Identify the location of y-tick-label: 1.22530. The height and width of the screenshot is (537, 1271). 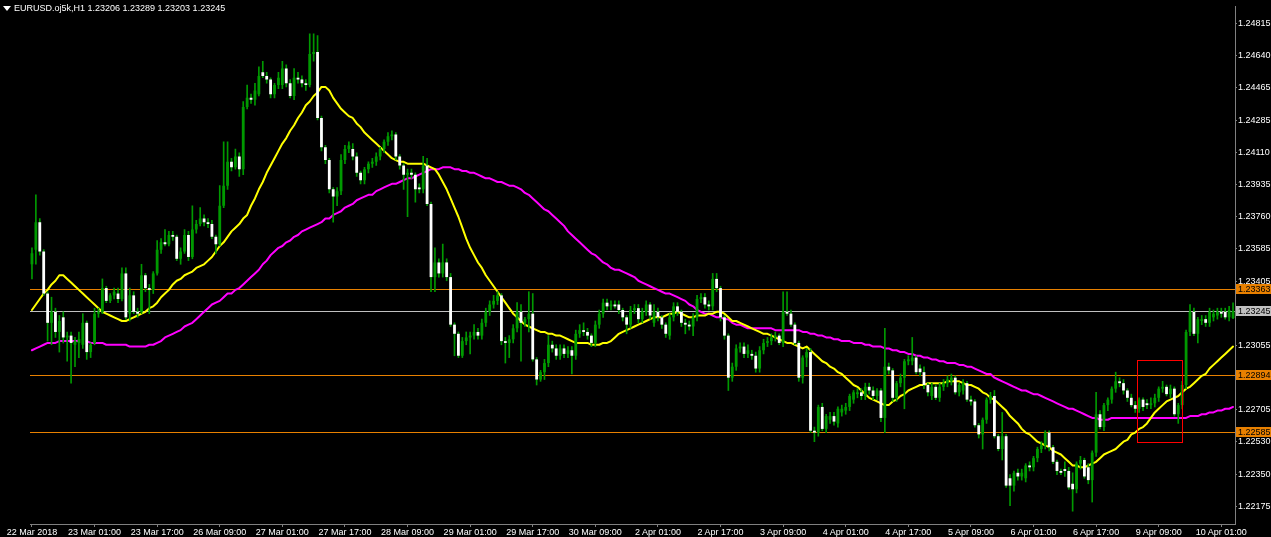
(1254, 441).